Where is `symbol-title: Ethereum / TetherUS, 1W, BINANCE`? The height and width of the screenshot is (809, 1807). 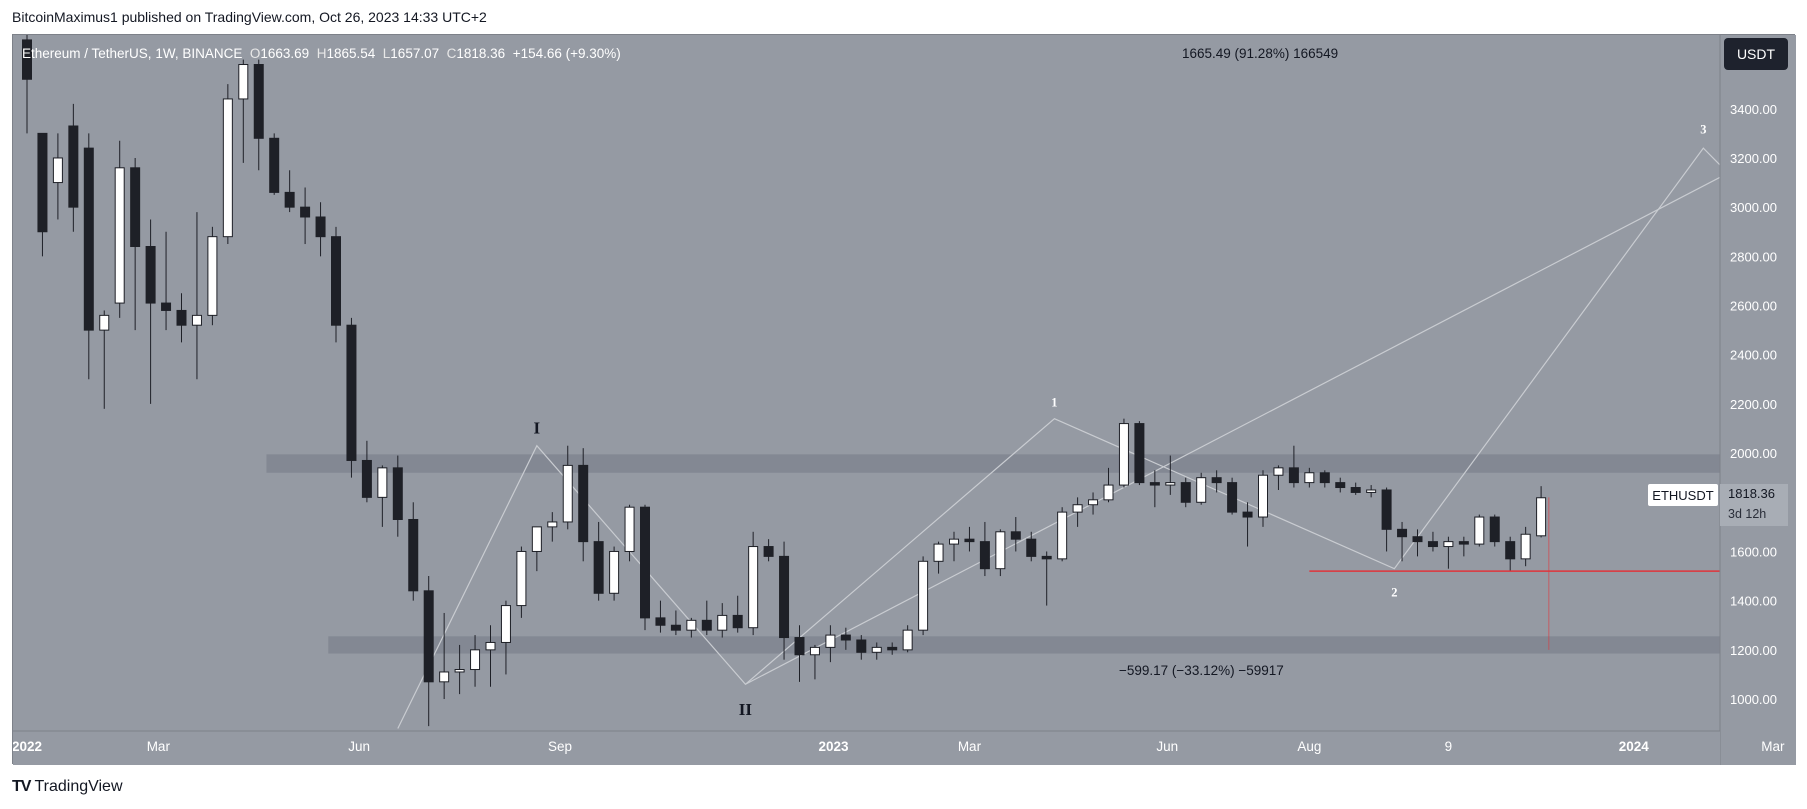 symbol-title: Ethereum / TetherUS, 1W, BINANCE is located at coordinates (132, 53).